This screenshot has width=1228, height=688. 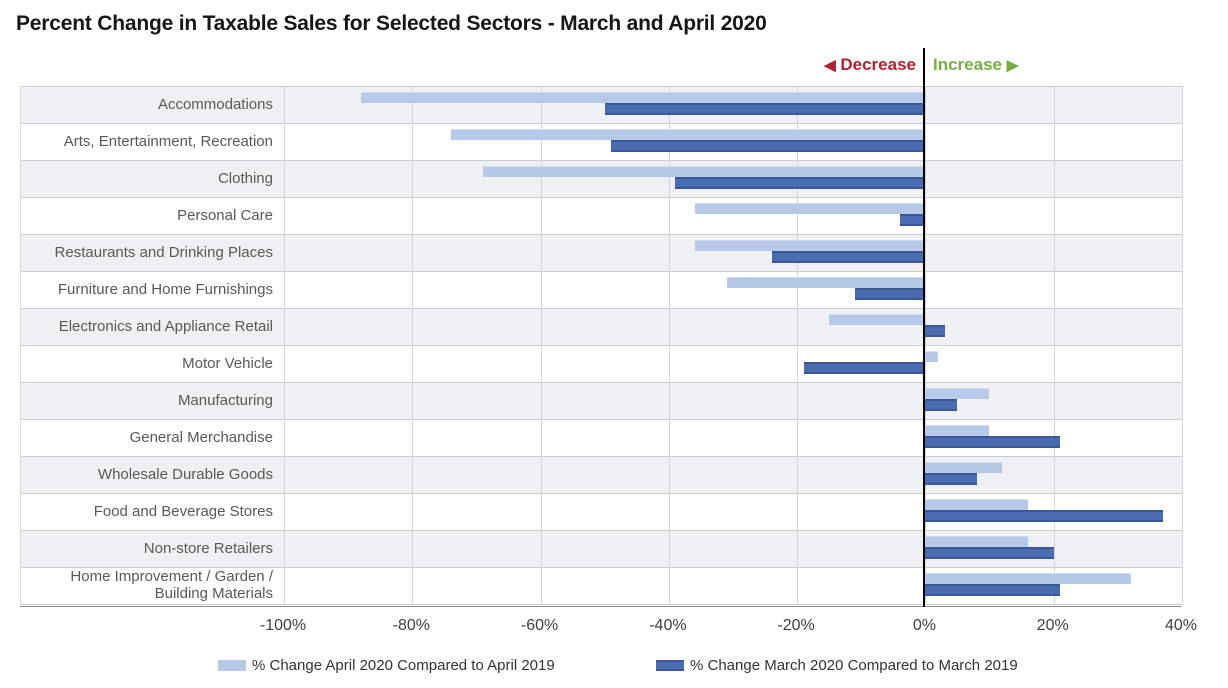 What do you see at coordinates (830, 65) in the screenshot?
I see `decrease-arrow-icon: ◀` at bounding box center [830, 65].